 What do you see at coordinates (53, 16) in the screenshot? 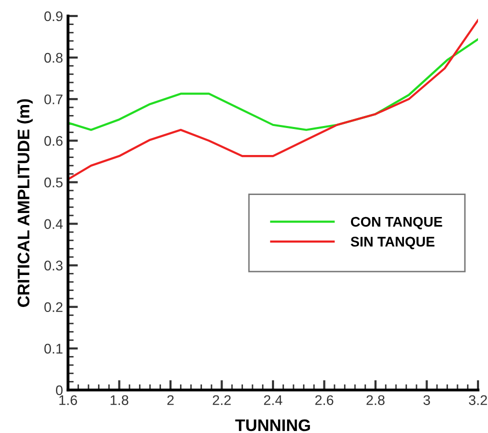
I see `y-tick-label: 0.9` at bounding box center [53, 16].